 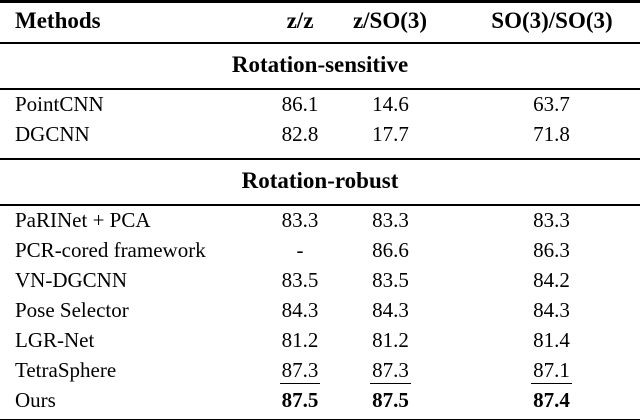 I want to click on method-cell: TetraSphere, so click(x=66, y=370).